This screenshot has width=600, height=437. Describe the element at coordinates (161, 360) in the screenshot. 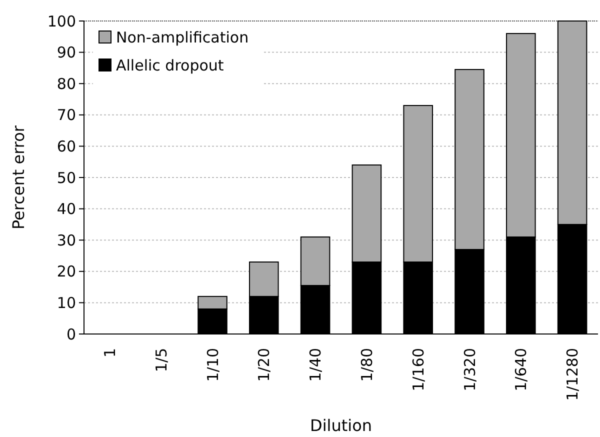

I see `x-tick-label: 1/5` at that location.